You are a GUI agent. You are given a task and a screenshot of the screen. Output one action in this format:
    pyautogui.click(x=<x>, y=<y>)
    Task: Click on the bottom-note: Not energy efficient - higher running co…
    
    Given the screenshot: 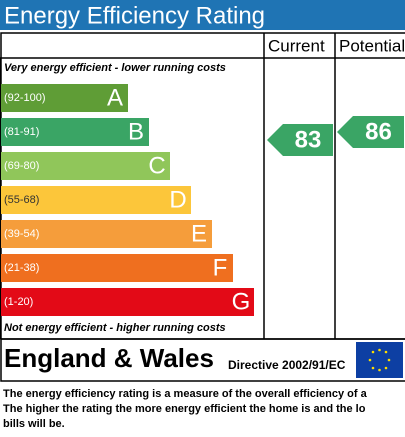 What is the action you would take?
    pyautogui.click(x=115, y=328)
    